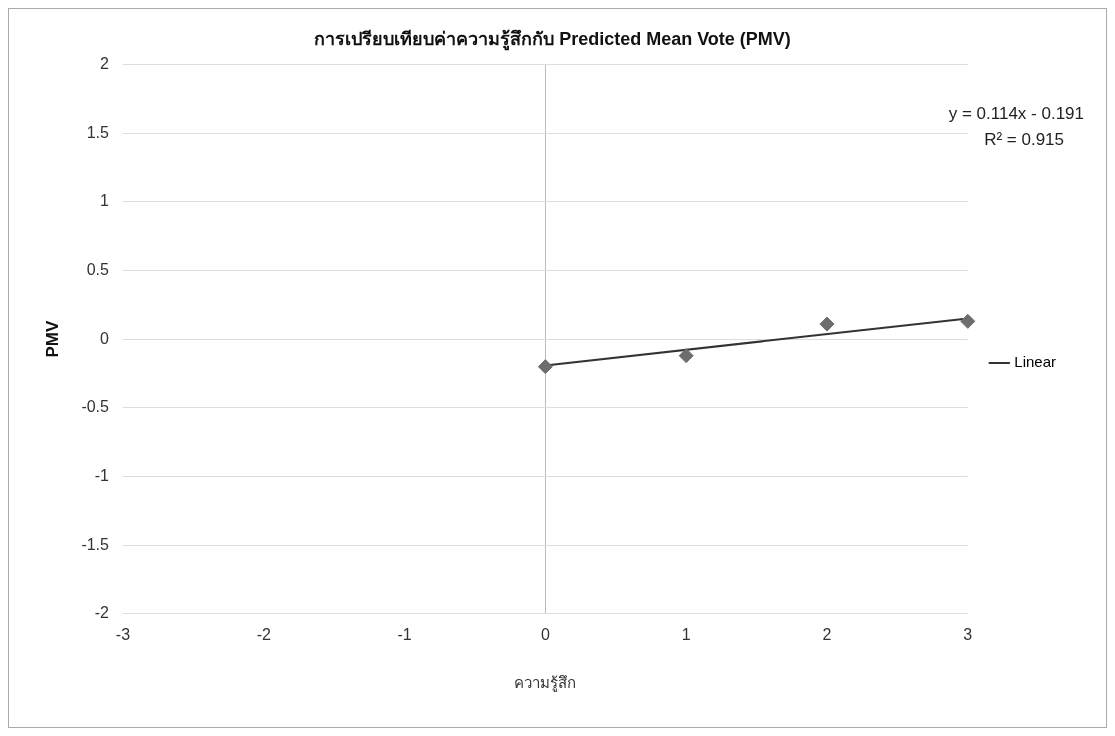 This screenshot has height=736, width=1115. I want to click on legend-label: Linear, so click(1035, 362).